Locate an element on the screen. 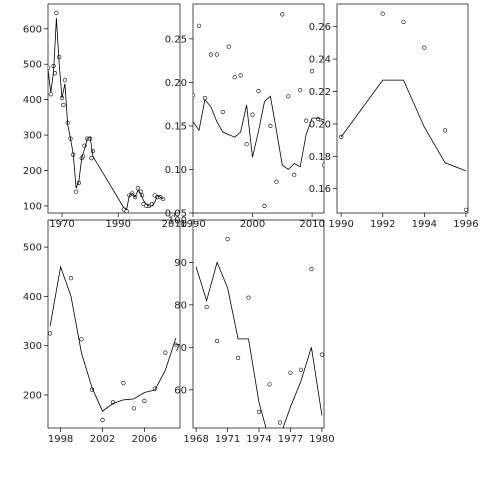 The image size is (480, 480). y-tick-label: 70 is located at coordinates (180, 348).